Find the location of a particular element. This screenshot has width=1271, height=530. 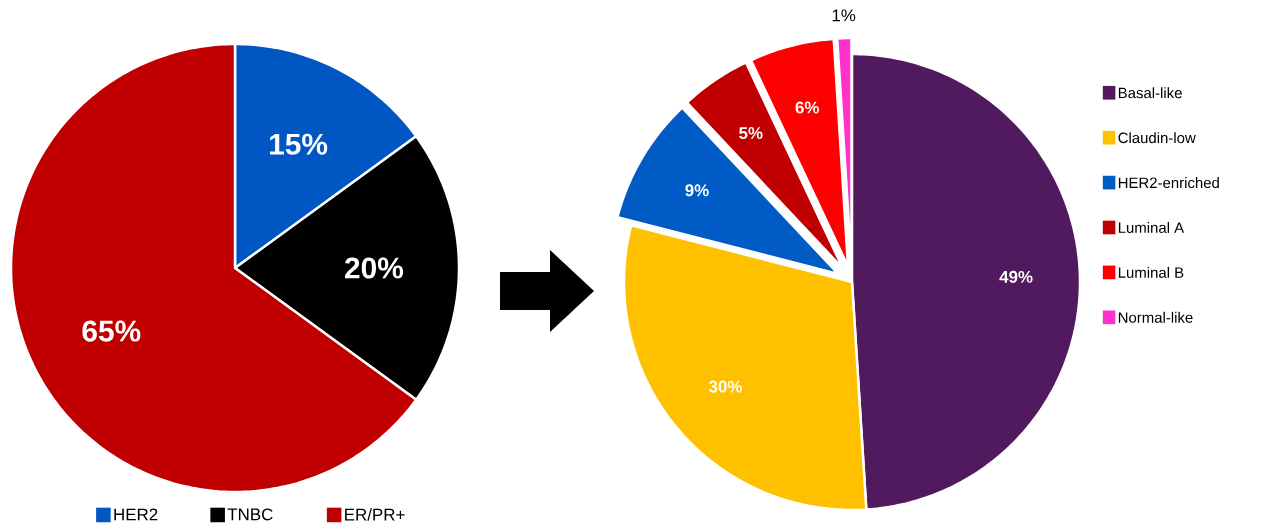

data-label: 9% is located at coordinates (697, 190).